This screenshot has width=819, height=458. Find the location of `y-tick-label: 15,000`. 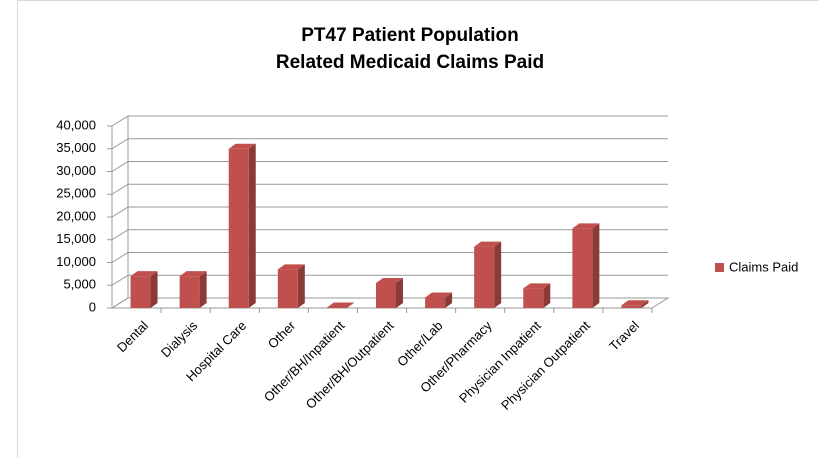

y-tick-label: 15,000 is located at coordinates (76, 238).